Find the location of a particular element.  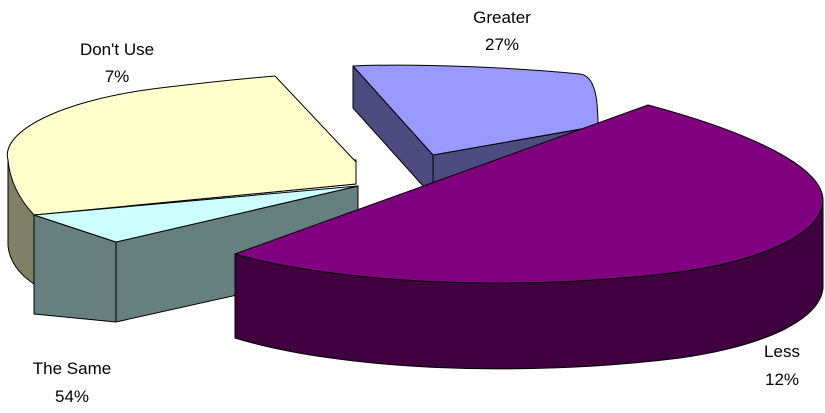

label-the-same-name: The Same is located at coordinates (72, 368).